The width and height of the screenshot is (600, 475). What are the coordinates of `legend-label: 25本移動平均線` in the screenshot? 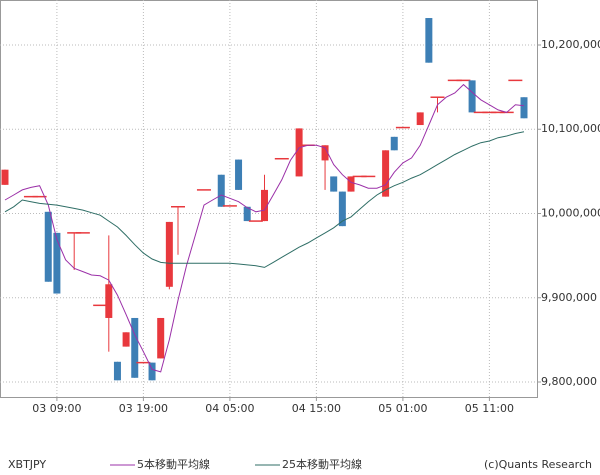 It's located at (322, 464).